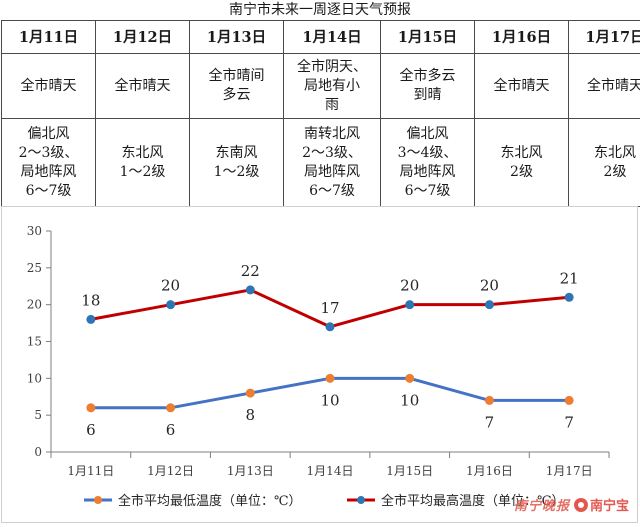  I want to click on date-row: 1月11日 1月12日 1月13日 1月14日 1月15日 1月16日 1月17日, so click(320, 37).